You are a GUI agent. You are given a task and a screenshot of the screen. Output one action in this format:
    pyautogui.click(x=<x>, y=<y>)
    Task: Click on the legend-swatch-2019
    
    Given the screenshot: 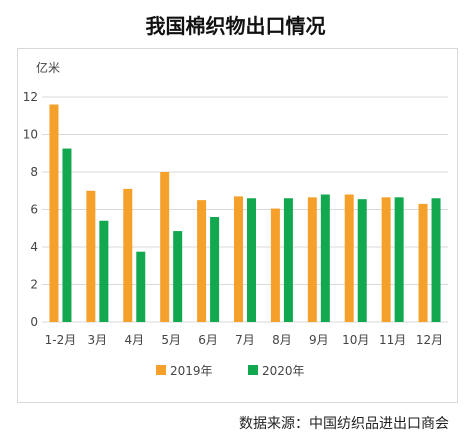 What is the action you would take?
    pyautogui.click(x=161, y=370)
    